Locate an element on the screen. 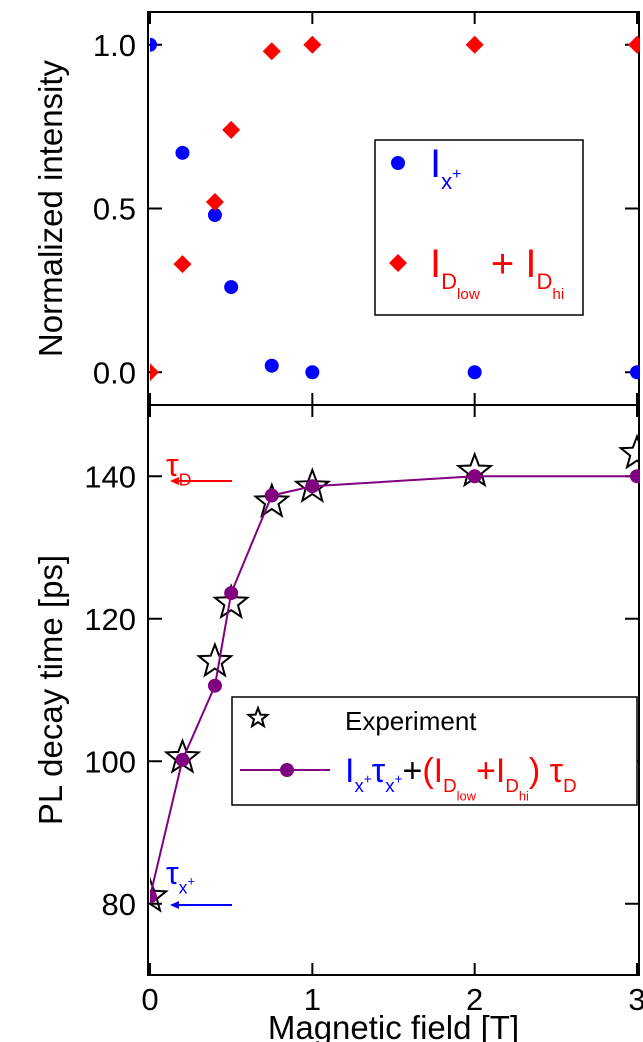  y-tick-label: 0.5 is located at coordinates (114, 209).